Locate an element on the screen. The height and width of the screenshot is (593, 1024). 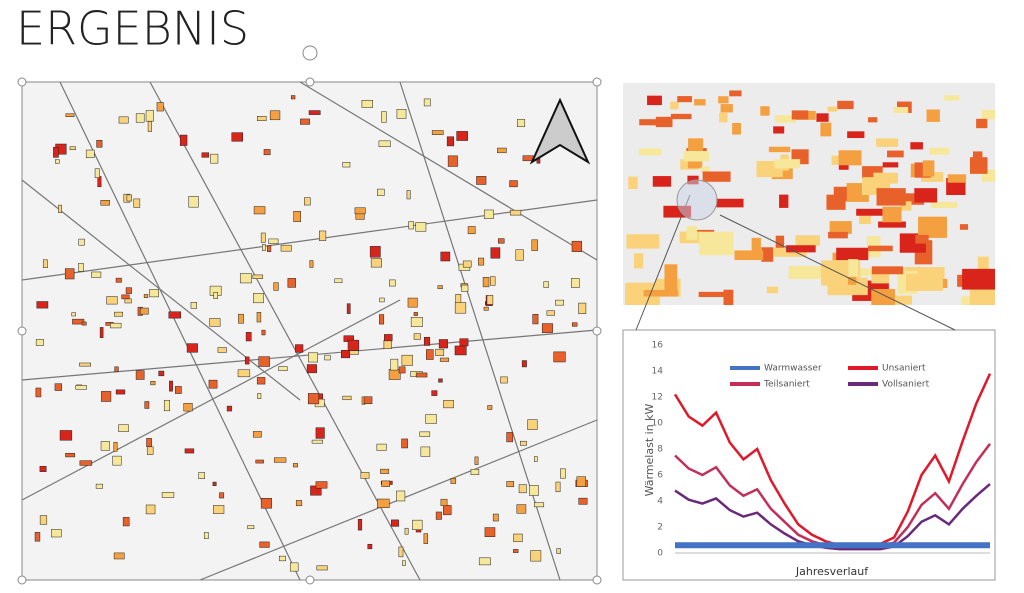
slide-title: ERGEBNIS is located at coordinates (132, 29).